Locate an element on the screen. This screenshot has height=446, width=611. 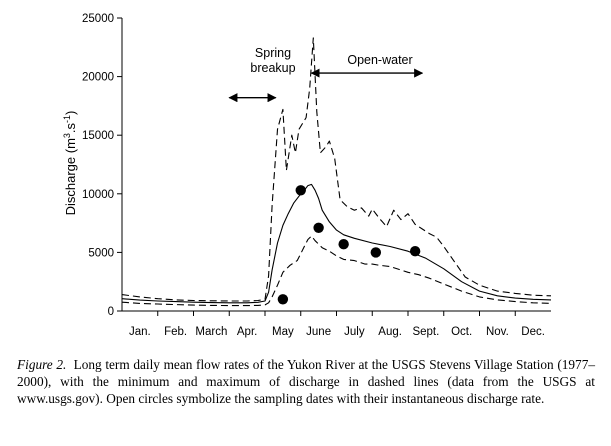
x-tick-label: Aug. is located at coordinates (390, 332).